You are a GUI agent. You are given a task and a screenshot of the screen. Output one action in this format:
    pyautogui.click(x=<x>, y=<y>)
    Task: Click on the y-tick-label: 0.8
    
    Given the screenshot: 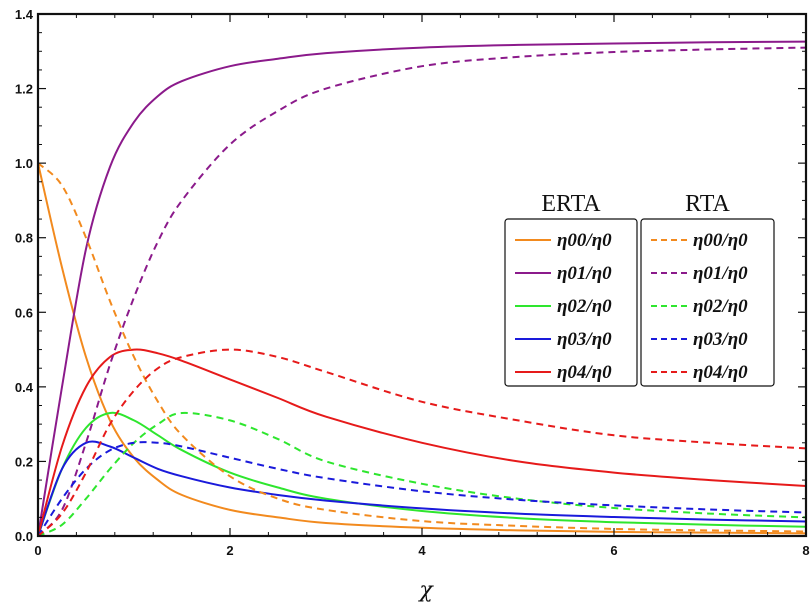 What is the action you would take?
    pyautogui.click(x=24, y=238)
    